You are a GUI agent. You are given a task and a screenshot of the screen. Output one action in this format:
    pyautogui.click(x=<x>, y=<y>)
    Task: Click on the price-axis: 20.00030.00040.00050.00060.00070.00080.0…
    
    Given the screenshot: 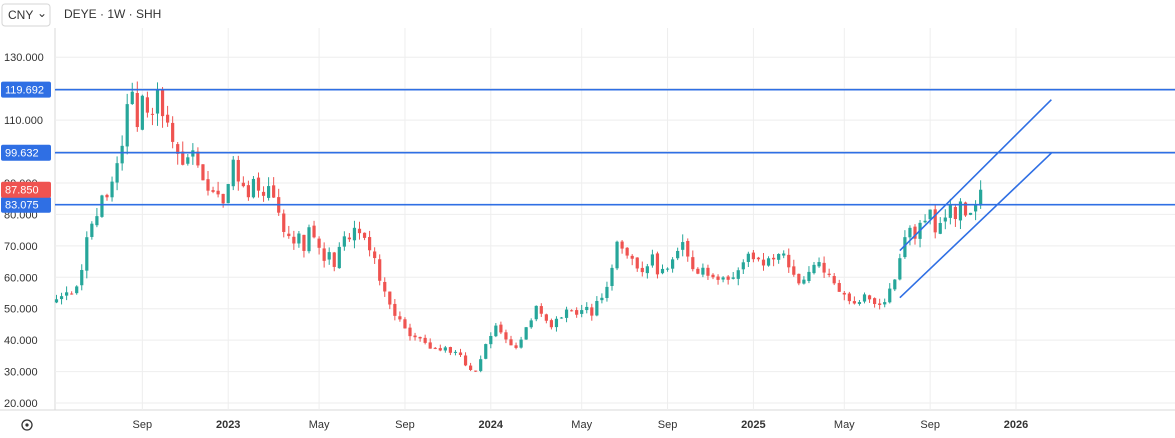 What is the action you would take?
    pyautogui.click(x=24, y=231)
    